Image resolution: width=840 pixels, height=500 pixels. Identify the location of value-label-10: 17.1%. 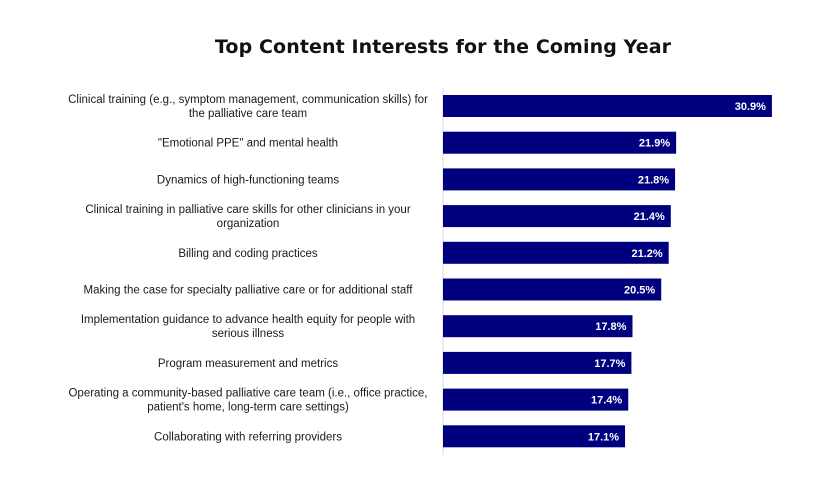
(603, 437).